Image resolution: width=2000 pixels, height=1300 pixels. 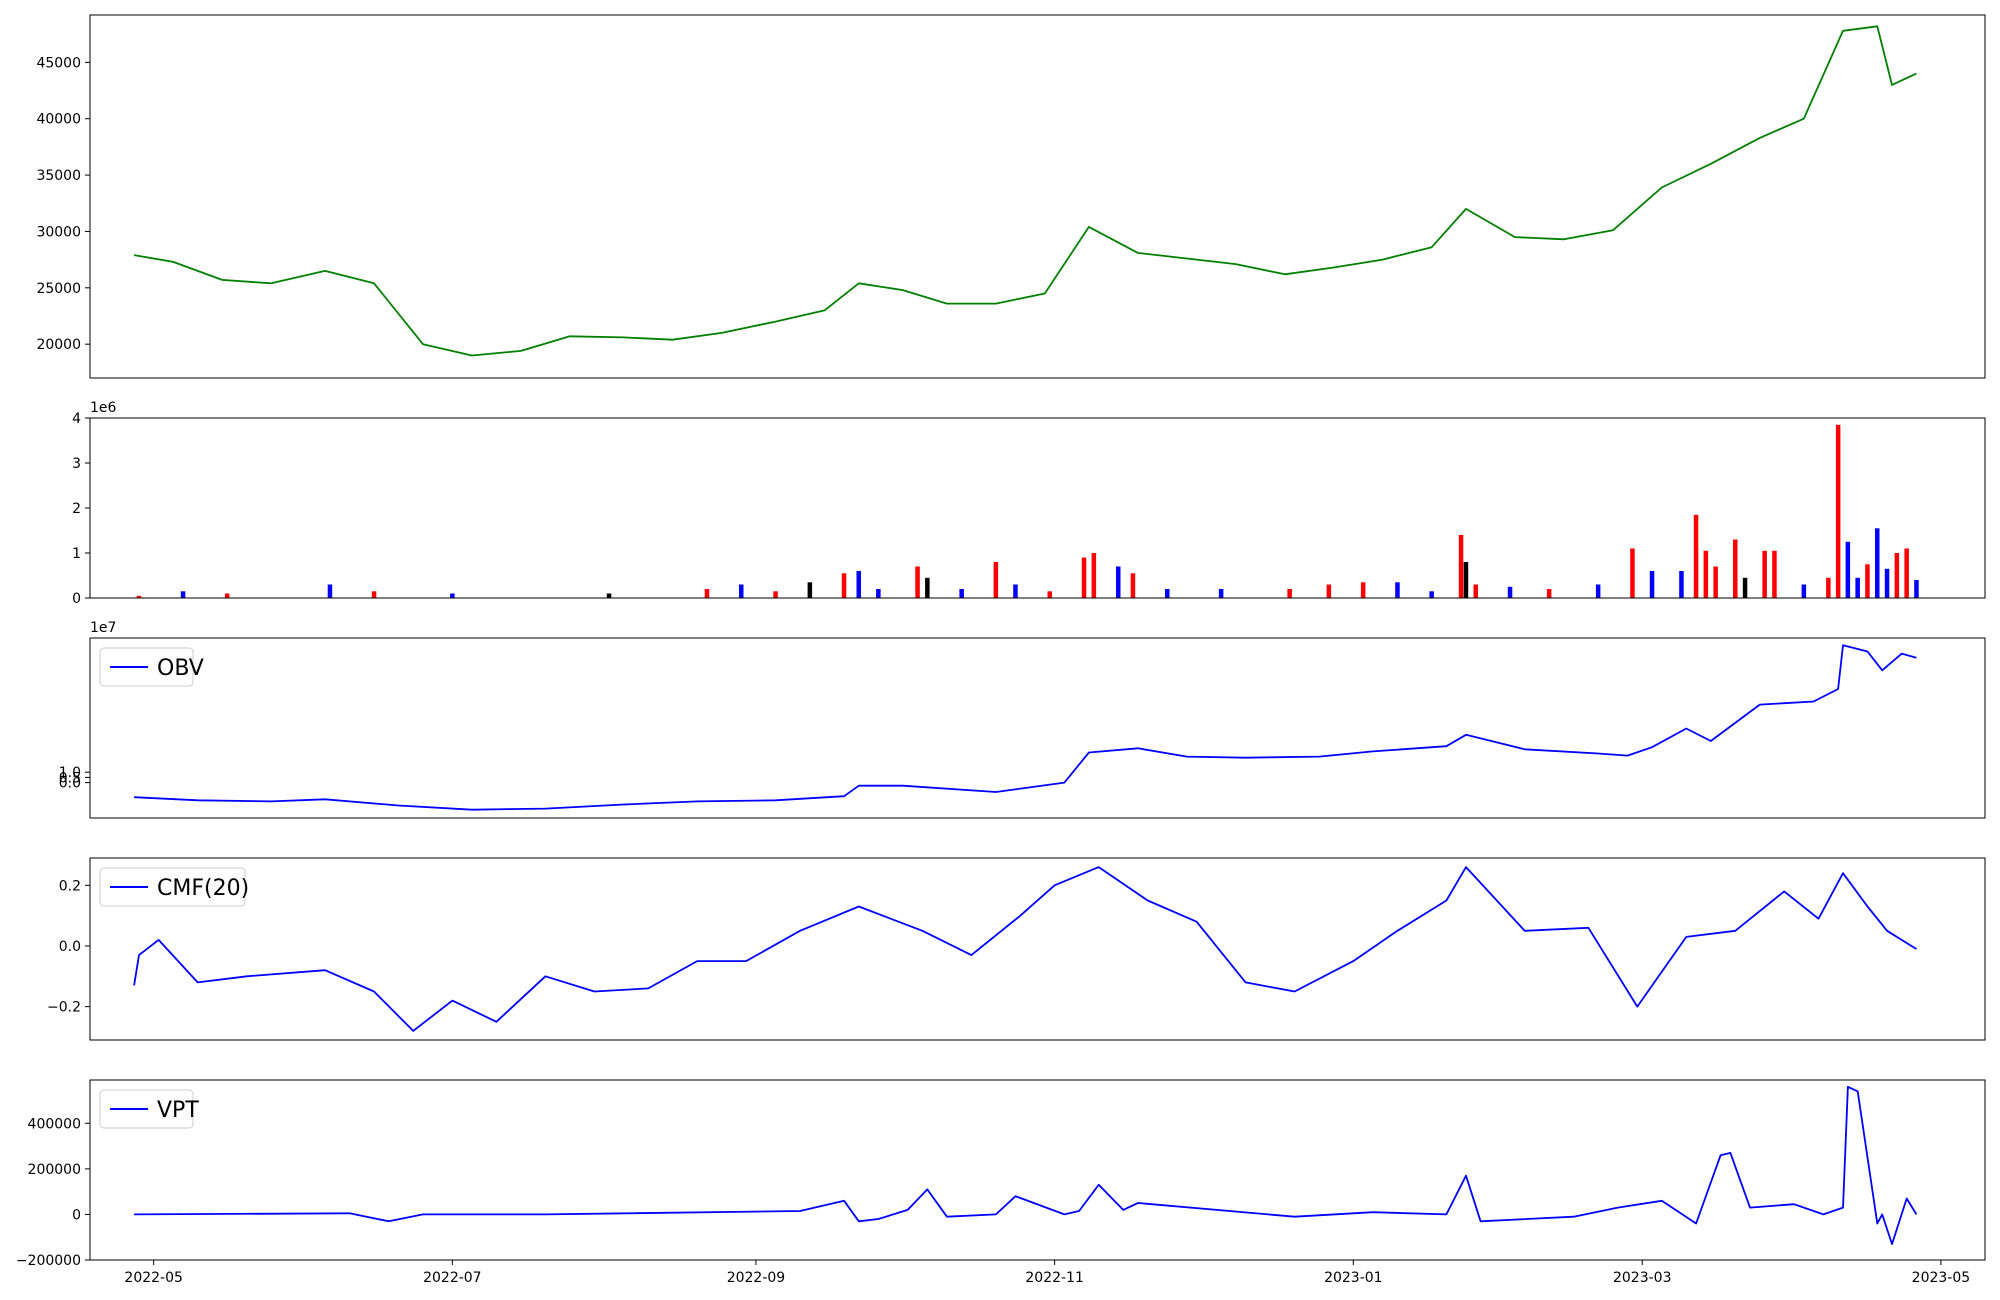 What do you see at coordinates (64, 1008) in the screenshot?
I see `y-tick-label: −0.2` at bounding box center [64, 1008].